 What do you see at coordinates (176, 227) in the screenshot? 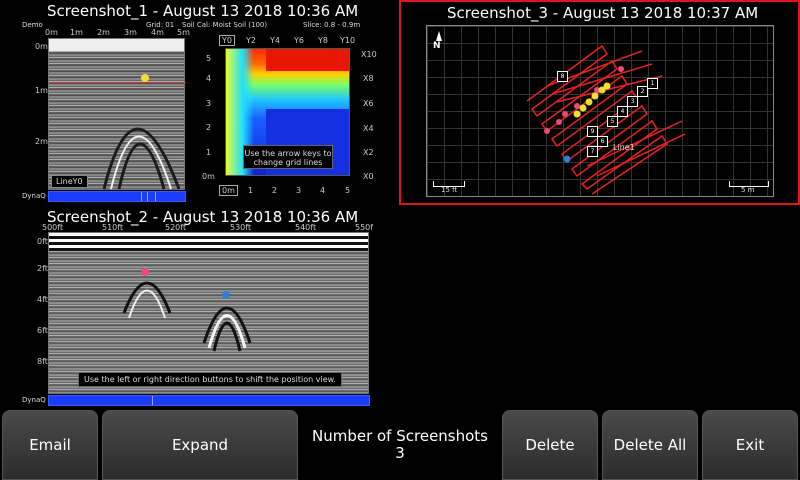
I see `x-tick: 520ft` at bounding box center [176, 227].